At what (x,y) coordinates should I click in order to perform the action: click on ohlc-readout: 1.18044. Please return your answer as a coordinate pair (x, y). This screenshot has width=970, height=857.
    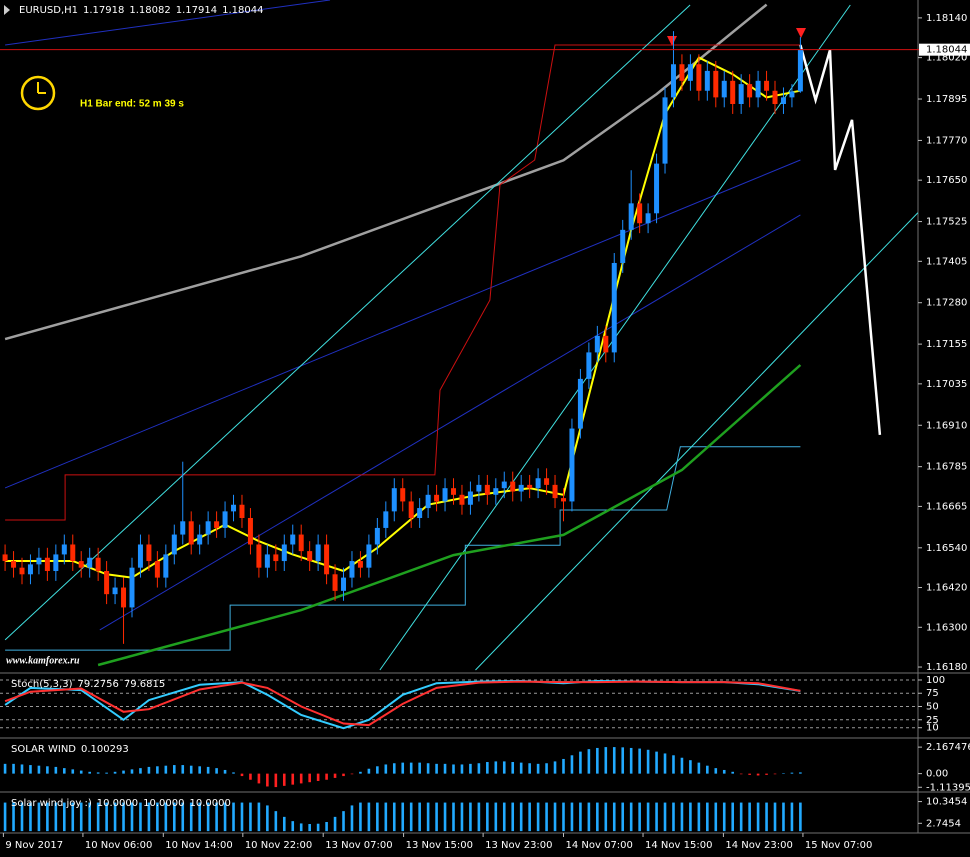
    Looking at the image, I should click on (242, 10).